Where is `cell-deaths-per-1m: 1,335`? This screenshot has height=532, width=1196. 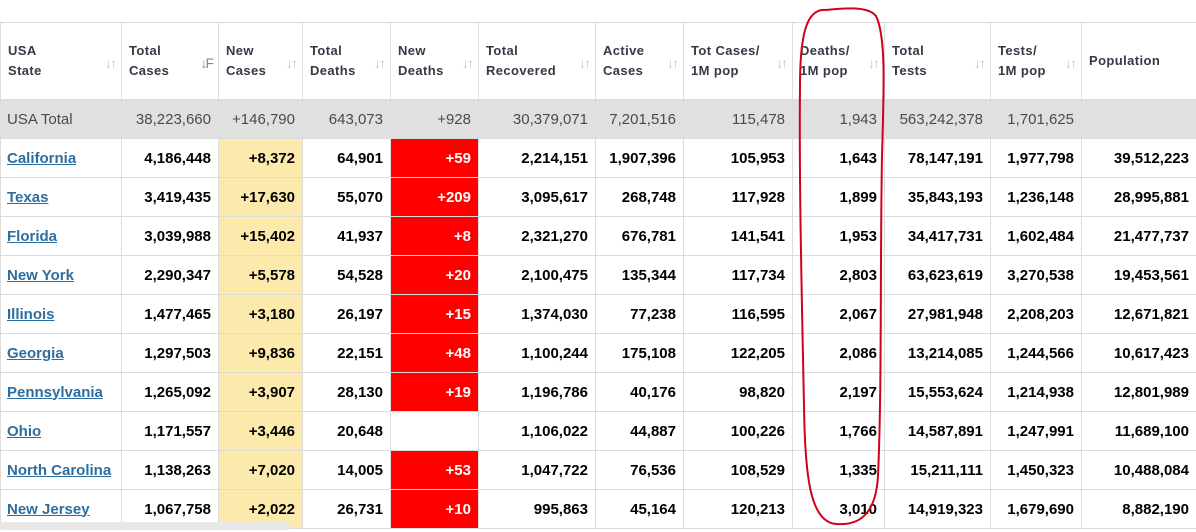
cell-deaths-per-1m: 1,335 is located at coordinates (838, 470).